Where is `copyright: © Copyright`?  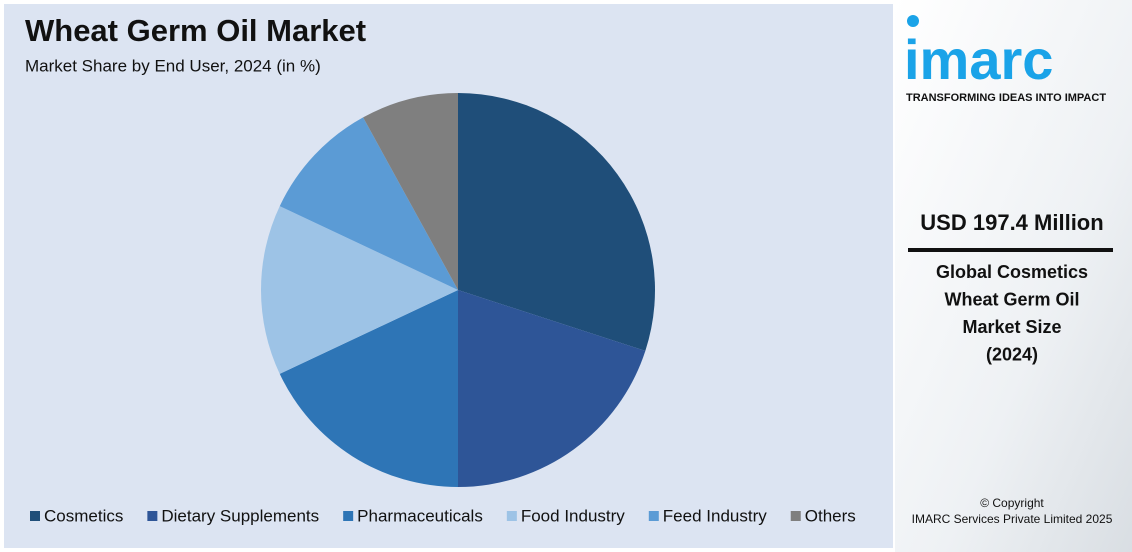
copyright: © Copyright is located at coordinates (1012, 503).